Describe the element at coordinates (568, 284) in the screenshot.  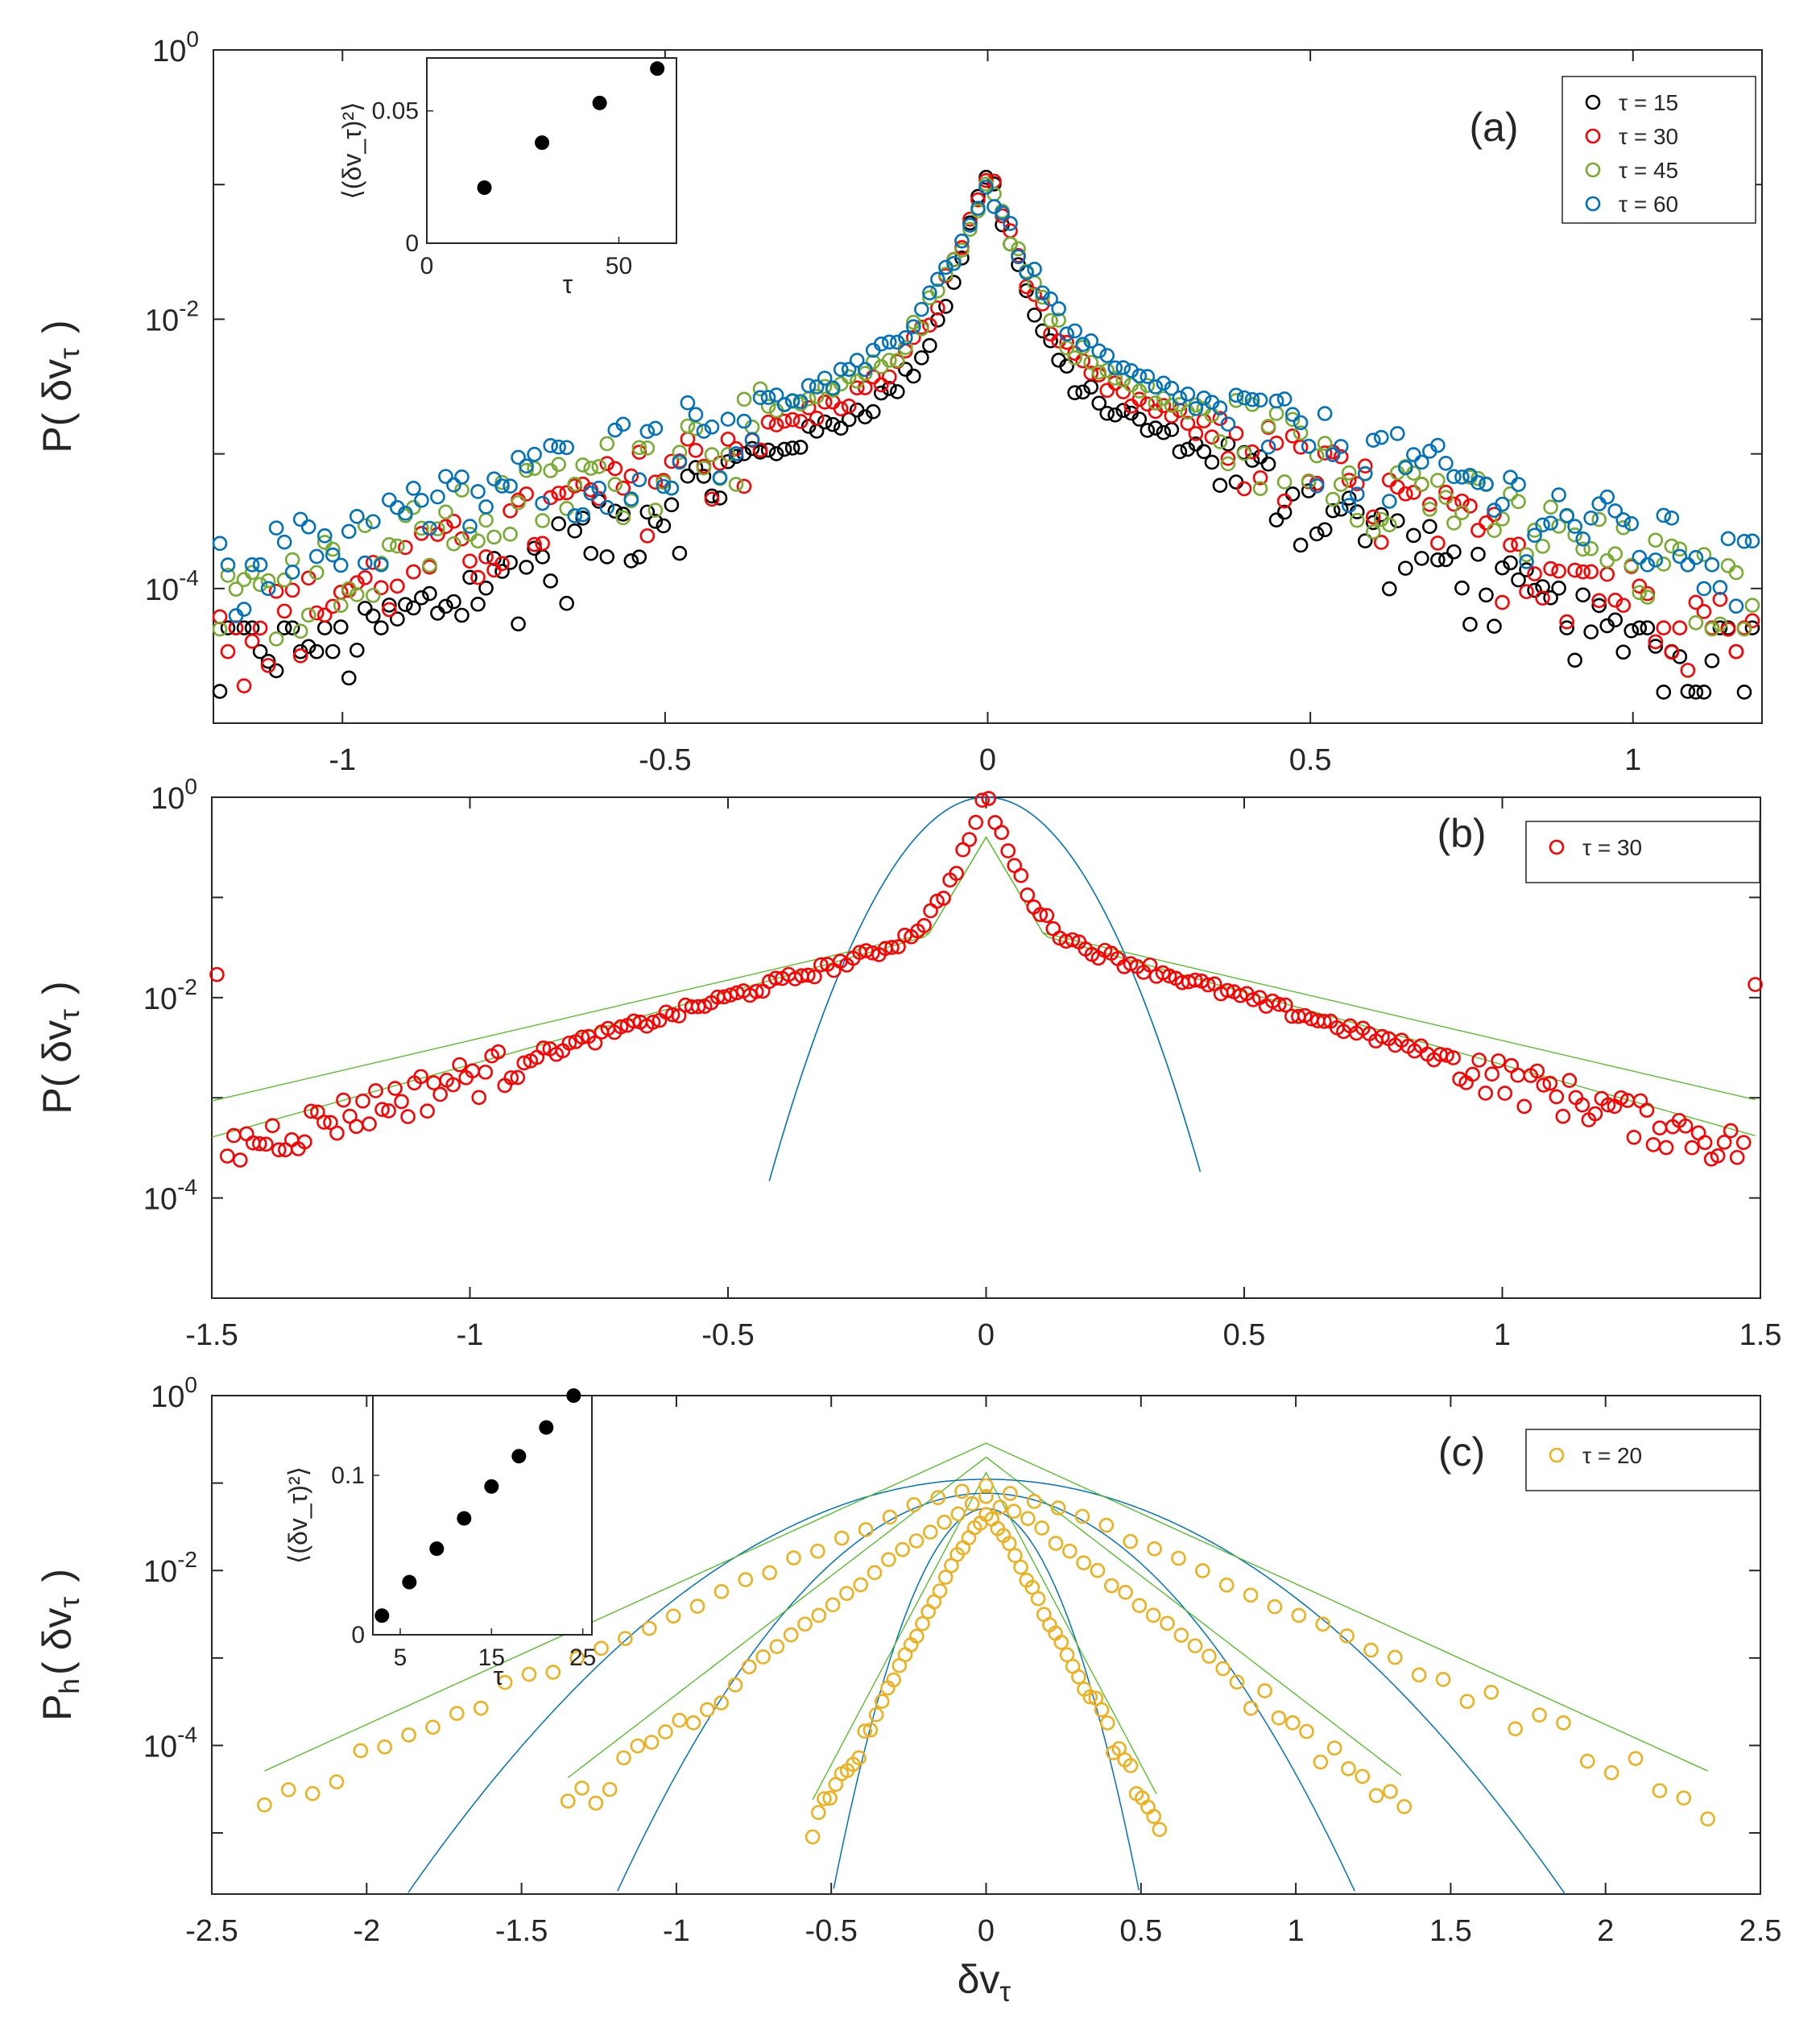
I see `inset-x-label: τ` at that location.